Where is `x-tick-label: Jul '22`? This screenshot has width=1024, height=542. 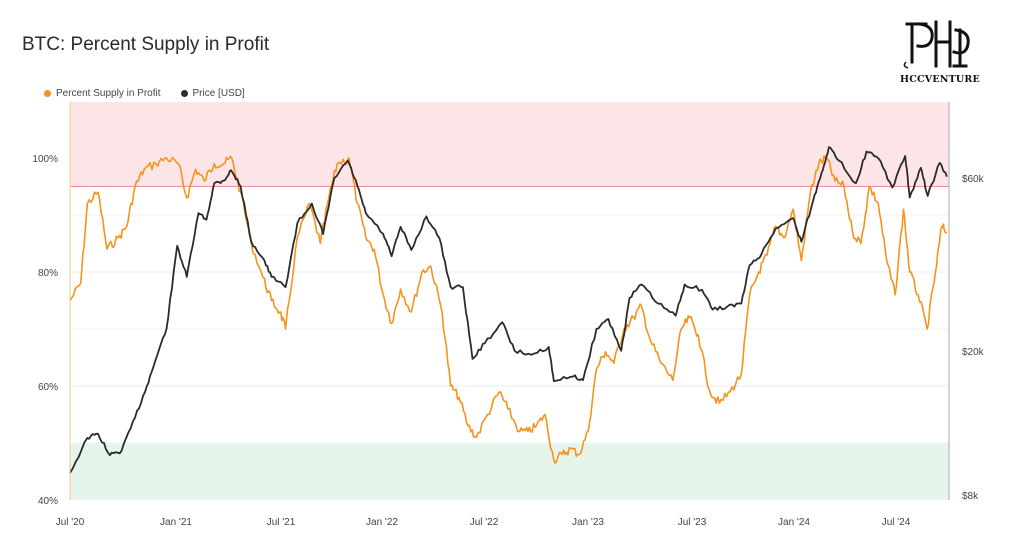 x-tick-label: Jul '22 is located at coordinates (484, 522).